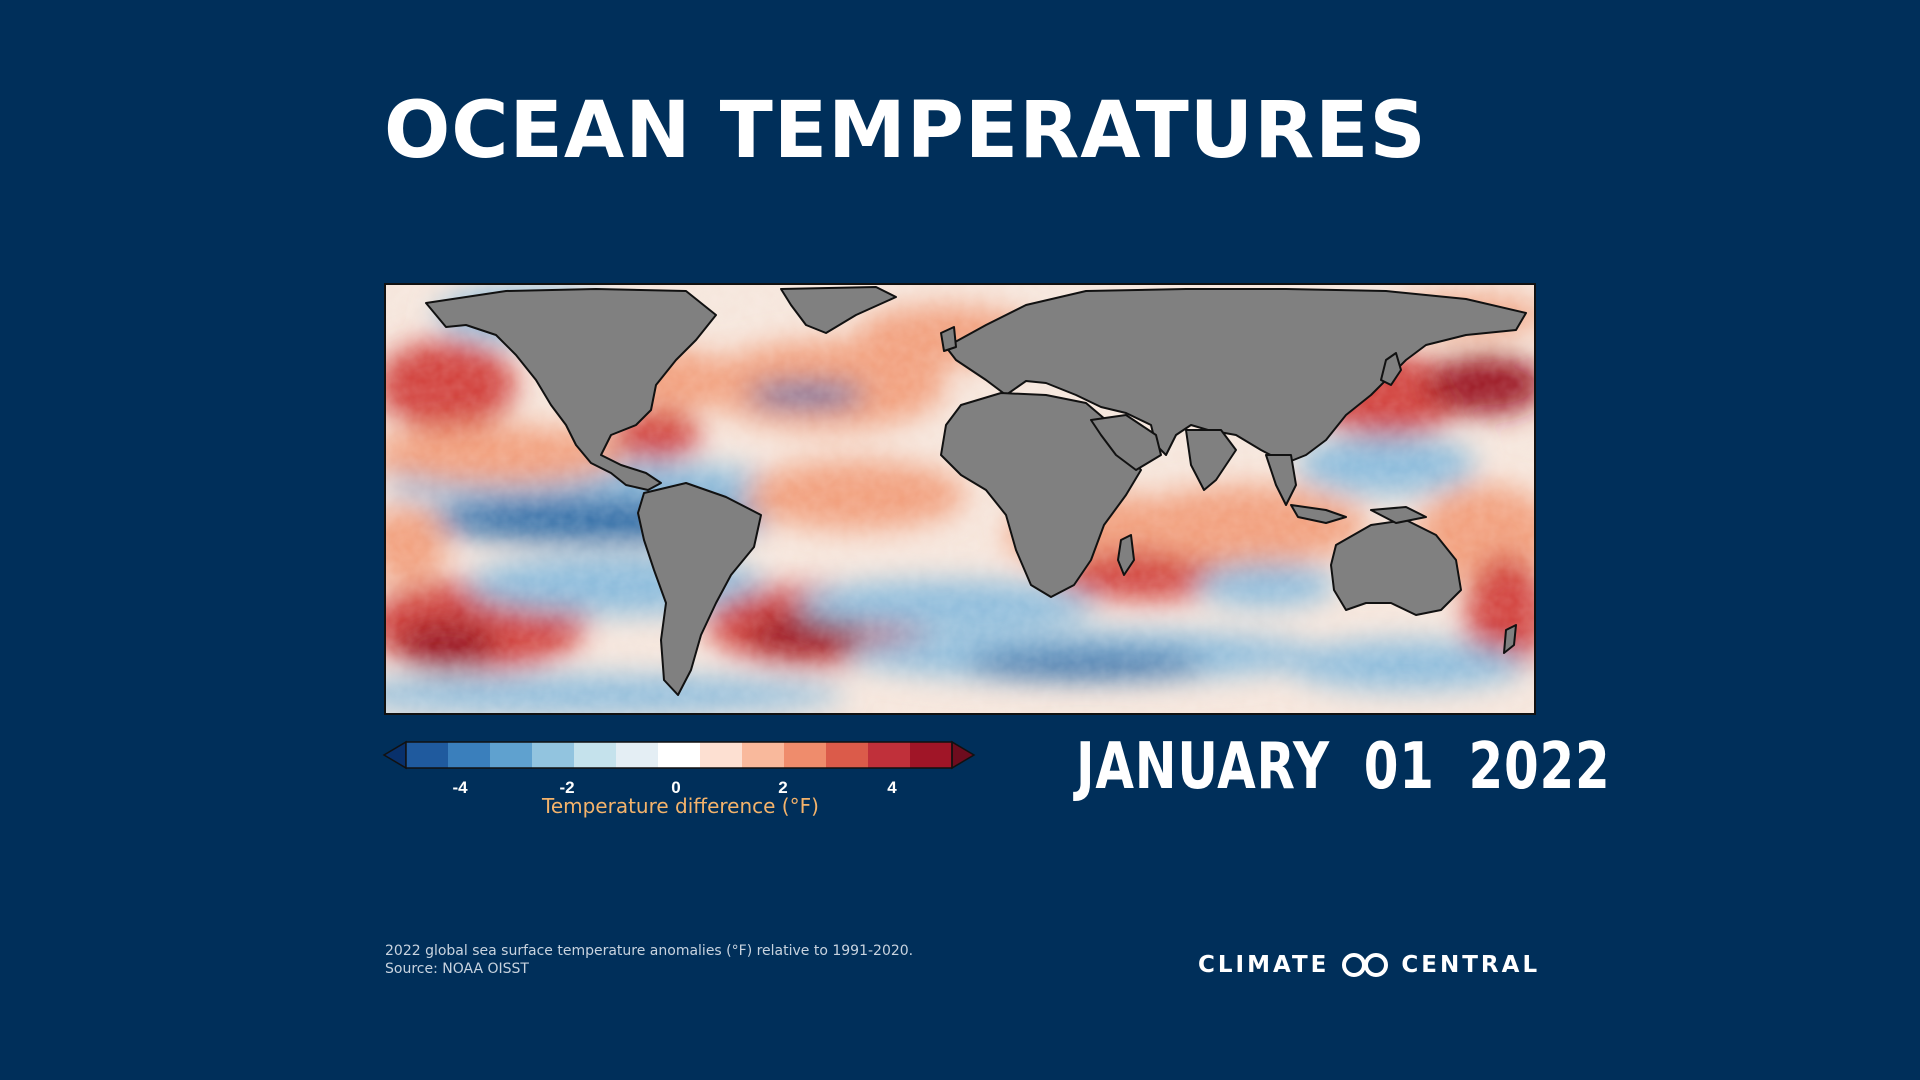  Describe the element at coordinates (676, 787) in the screenshot. I see `colorbar-tick-0: 0` at that location.